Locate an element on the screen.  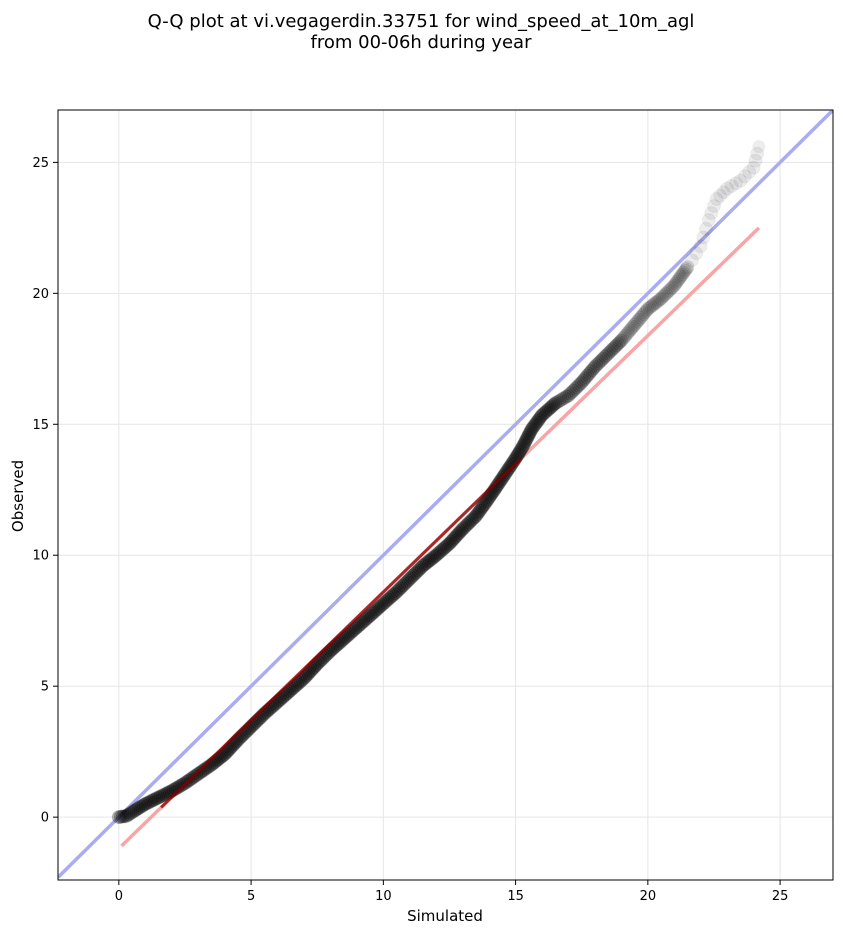
x-axis-label: Simulated is located at coordinates (445, 916).